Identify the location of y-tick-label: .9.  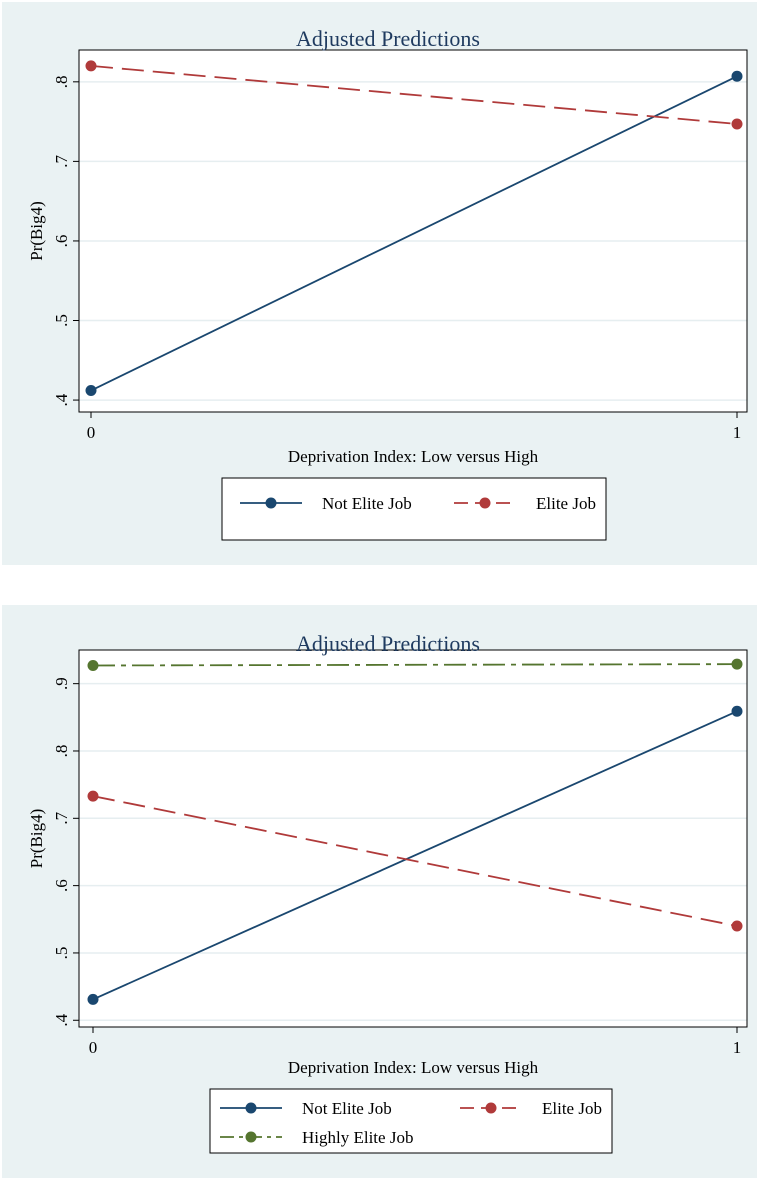
(61, 683).